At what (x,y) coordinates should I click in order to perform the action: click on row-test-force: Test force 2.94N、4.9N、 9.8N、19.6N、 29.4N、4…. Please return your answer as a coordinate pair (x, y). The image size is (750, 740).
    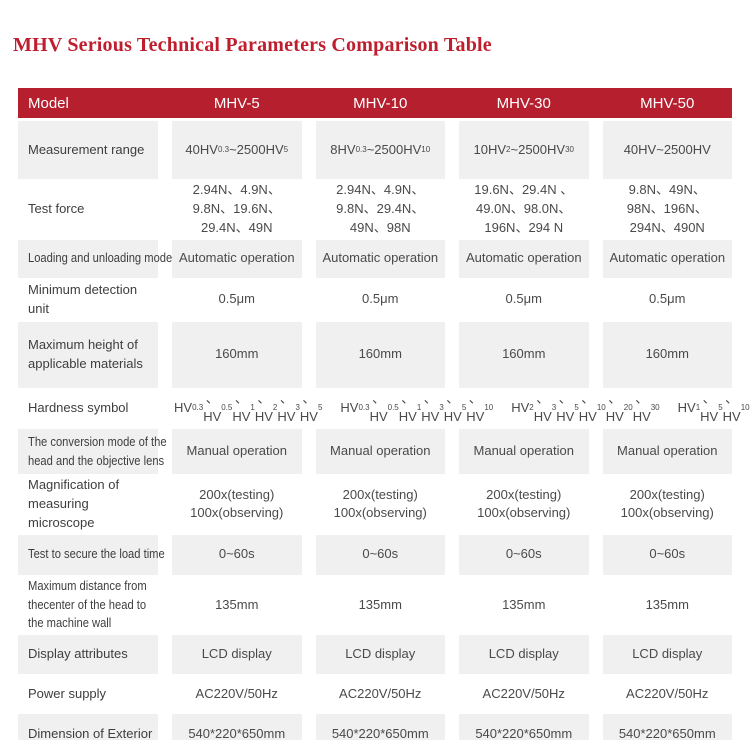
    Looking at the image, I should click on (375, 209).